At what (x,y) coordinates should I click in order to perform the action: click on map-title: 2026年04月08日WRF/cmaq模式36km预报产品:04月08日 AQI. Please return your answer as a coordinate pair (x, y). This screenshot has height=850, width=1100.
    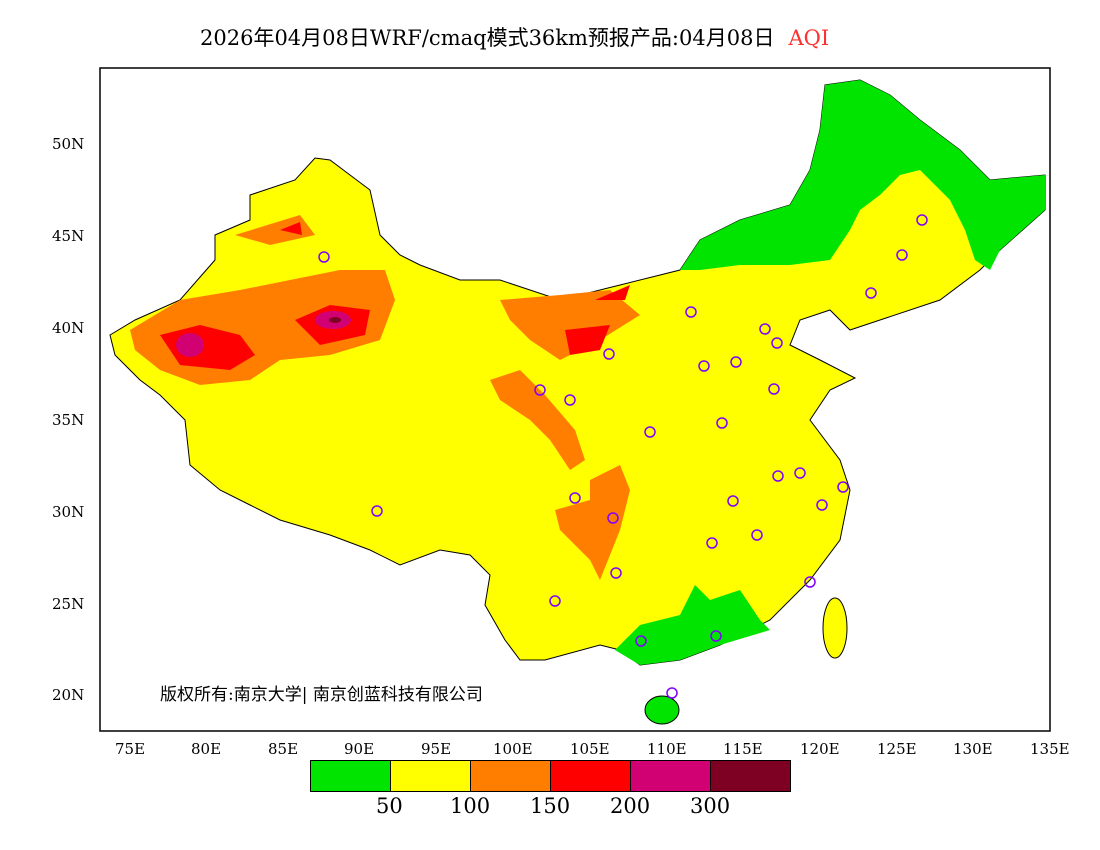
    Looking at the image, I should click on (514, 37).